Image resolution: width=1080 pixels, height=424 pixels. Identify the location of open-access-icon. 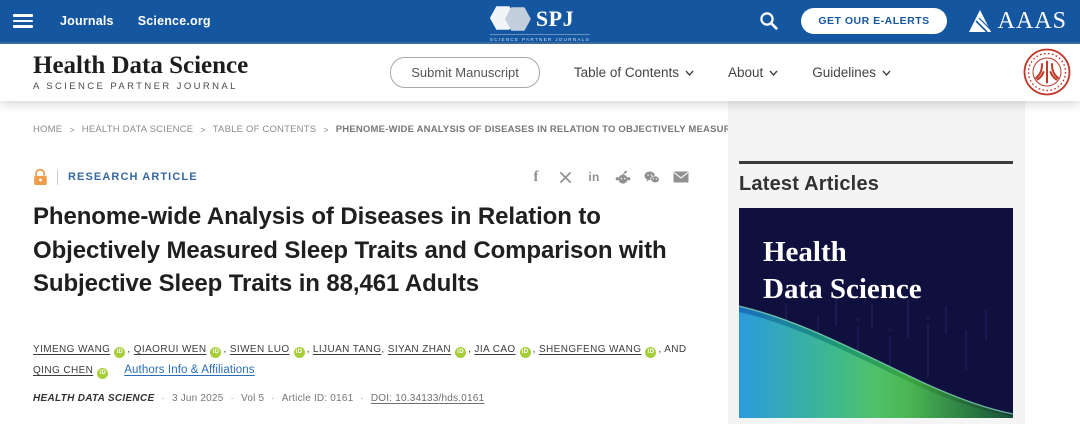
(40, 176).